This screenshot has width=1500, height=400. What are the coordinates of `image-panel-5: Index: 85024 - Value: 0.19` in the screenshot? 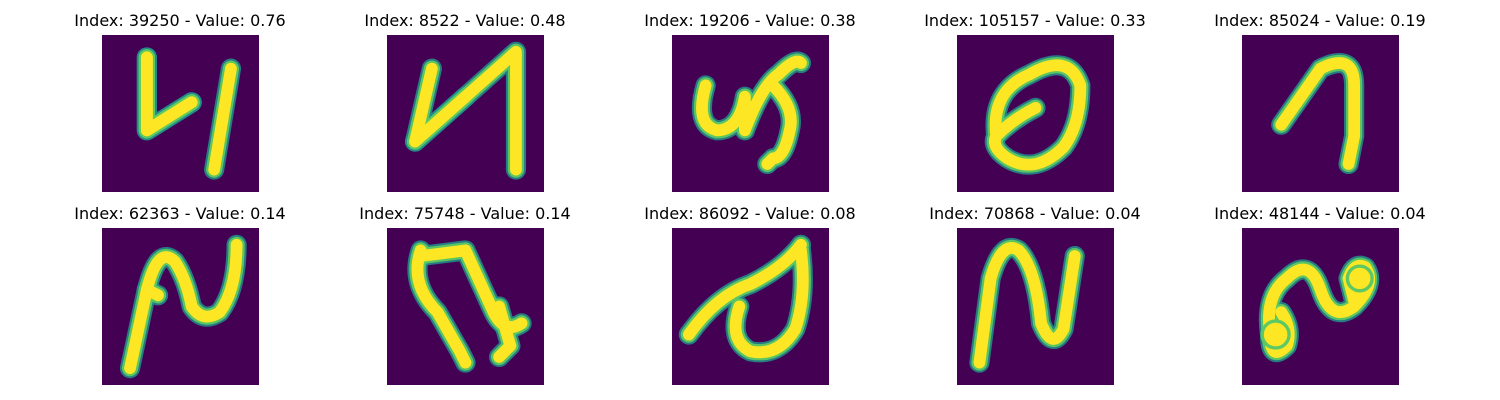 It's located at (1320, 97).